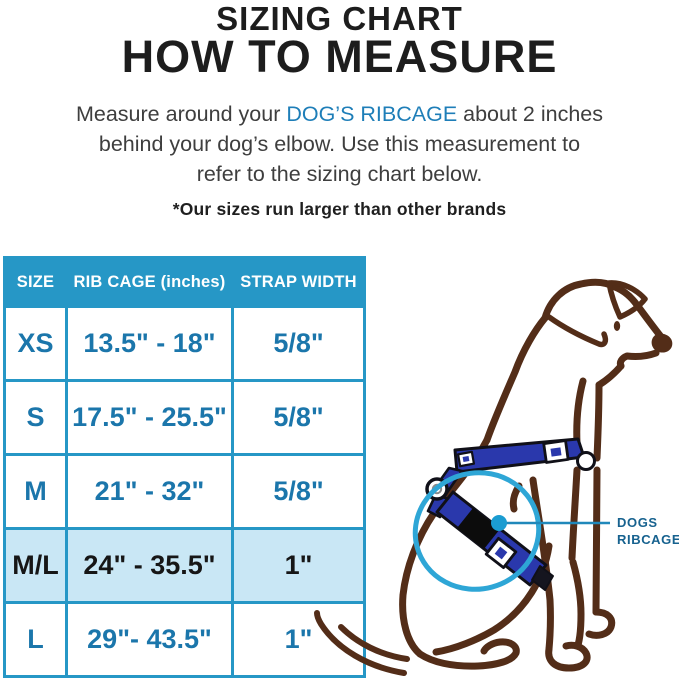 This screenshot has height=684, width=679. Describe the element at coordinates (149, 417) in the screenshot. I see `ribcage-cell: 17.5" - 25.5"` at that location.